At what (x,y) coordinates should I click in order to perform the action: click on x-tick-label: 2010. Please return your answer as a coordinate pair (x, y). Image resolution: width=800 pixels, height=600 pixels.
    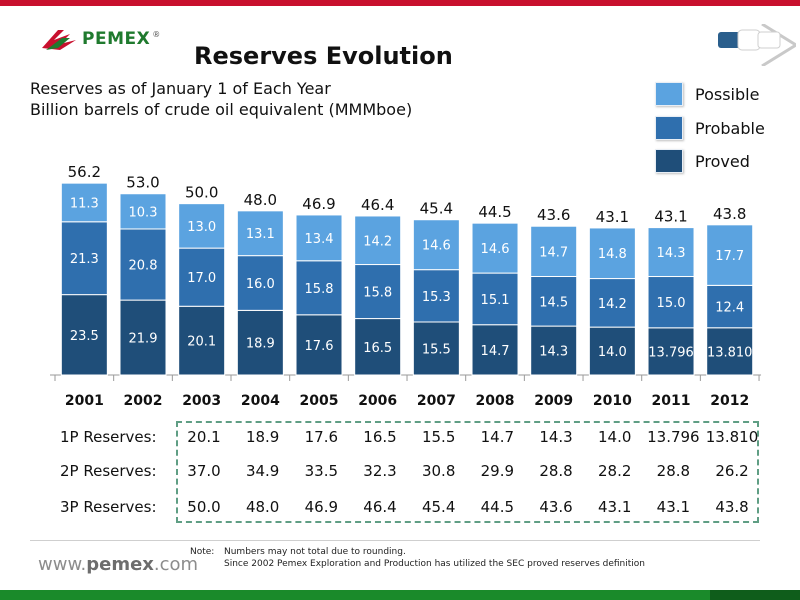
    Looking at the image, I should click on (612, 401).